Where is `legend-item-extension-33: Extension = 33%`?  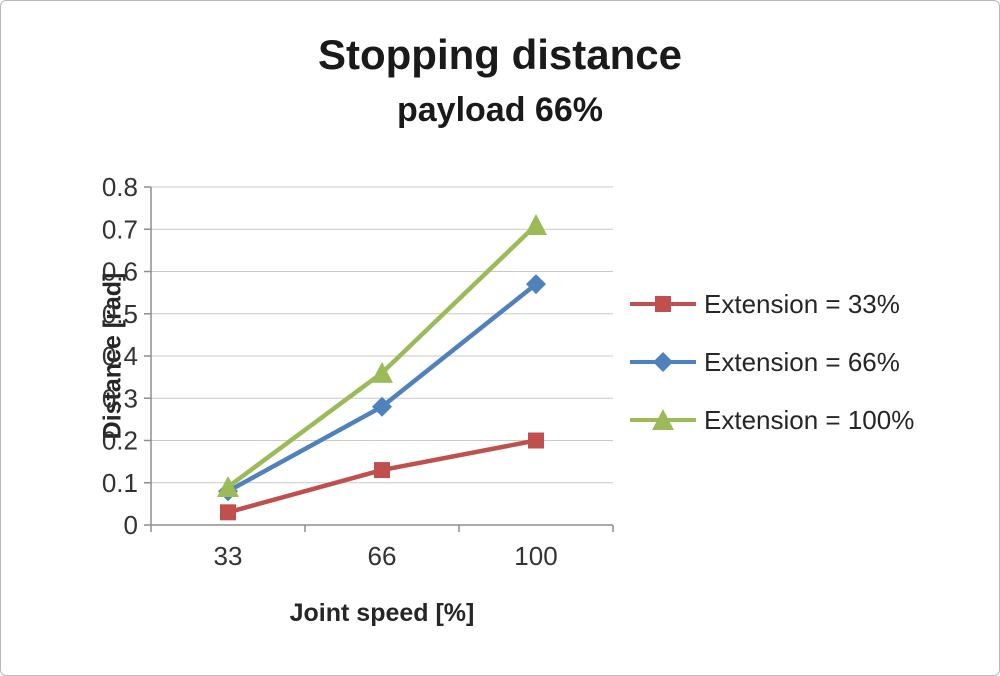 legend-item-extension-33: Extension = 33% is located at coordinates (771, 304).